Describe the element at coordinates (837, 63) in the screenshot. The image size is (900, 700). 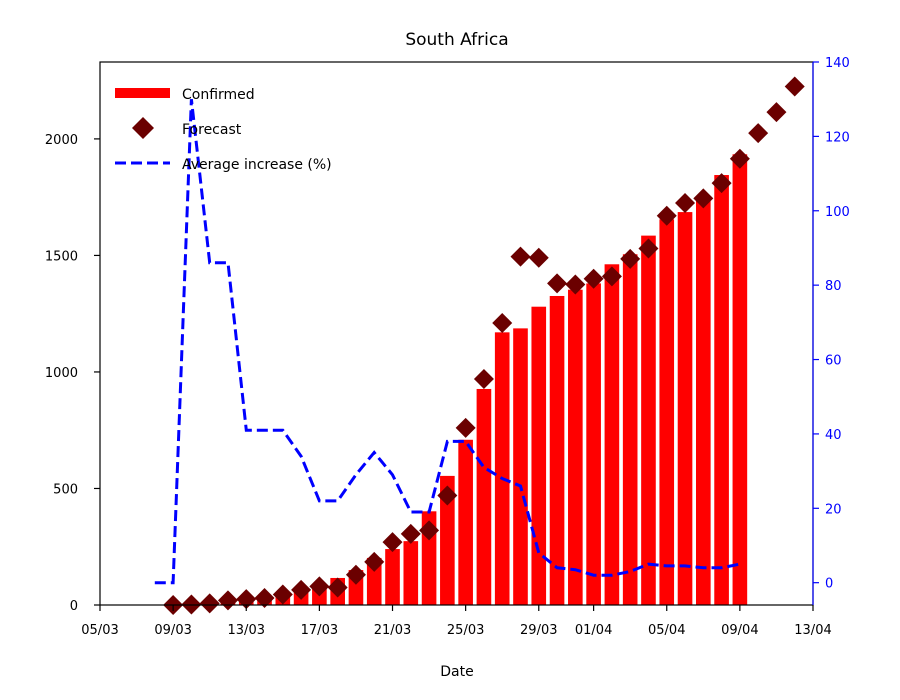
I see `y2-tick-label-7: 140` at that location.